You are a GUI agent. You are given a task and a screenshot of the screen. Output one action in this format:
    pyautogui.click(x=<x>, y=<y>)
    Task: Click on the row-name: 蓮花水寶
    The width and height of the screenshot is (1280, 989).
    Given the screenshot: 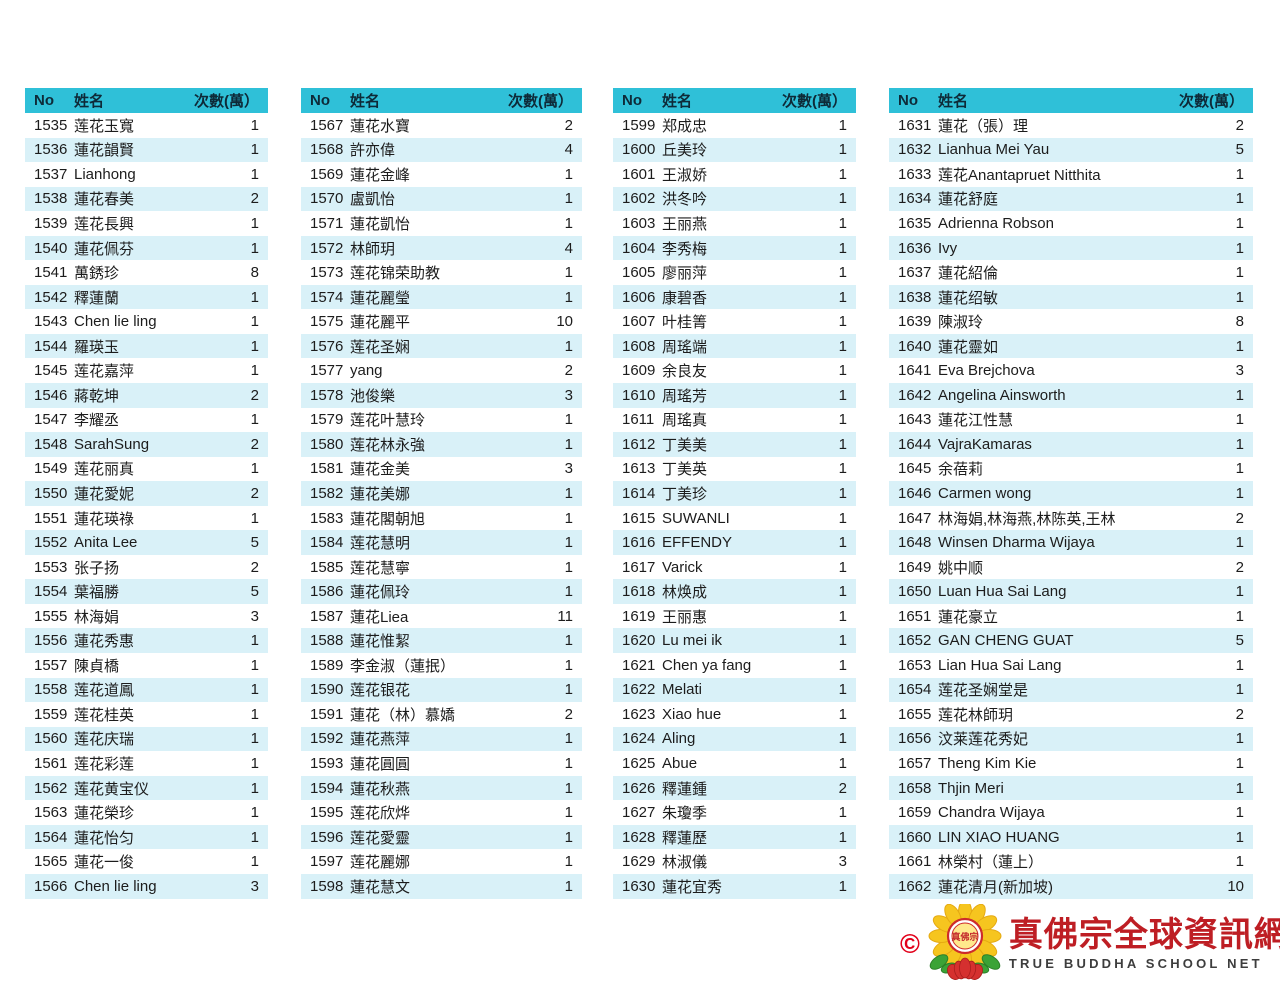 What is the action you would take?
    pyautogui.click(x=380, y=126)
    